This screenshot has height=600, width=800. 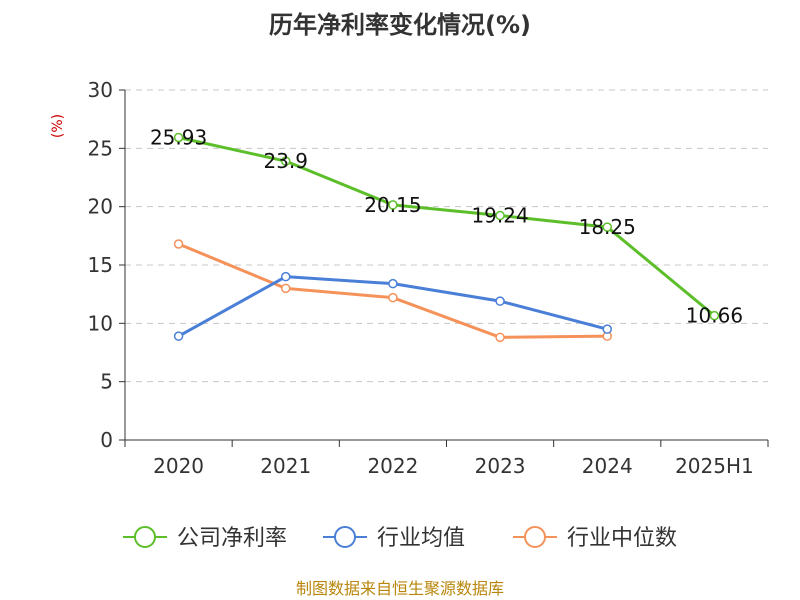 I want to click on chart-title: 历年净利率变化情况(%), so click(x=400, y=25).